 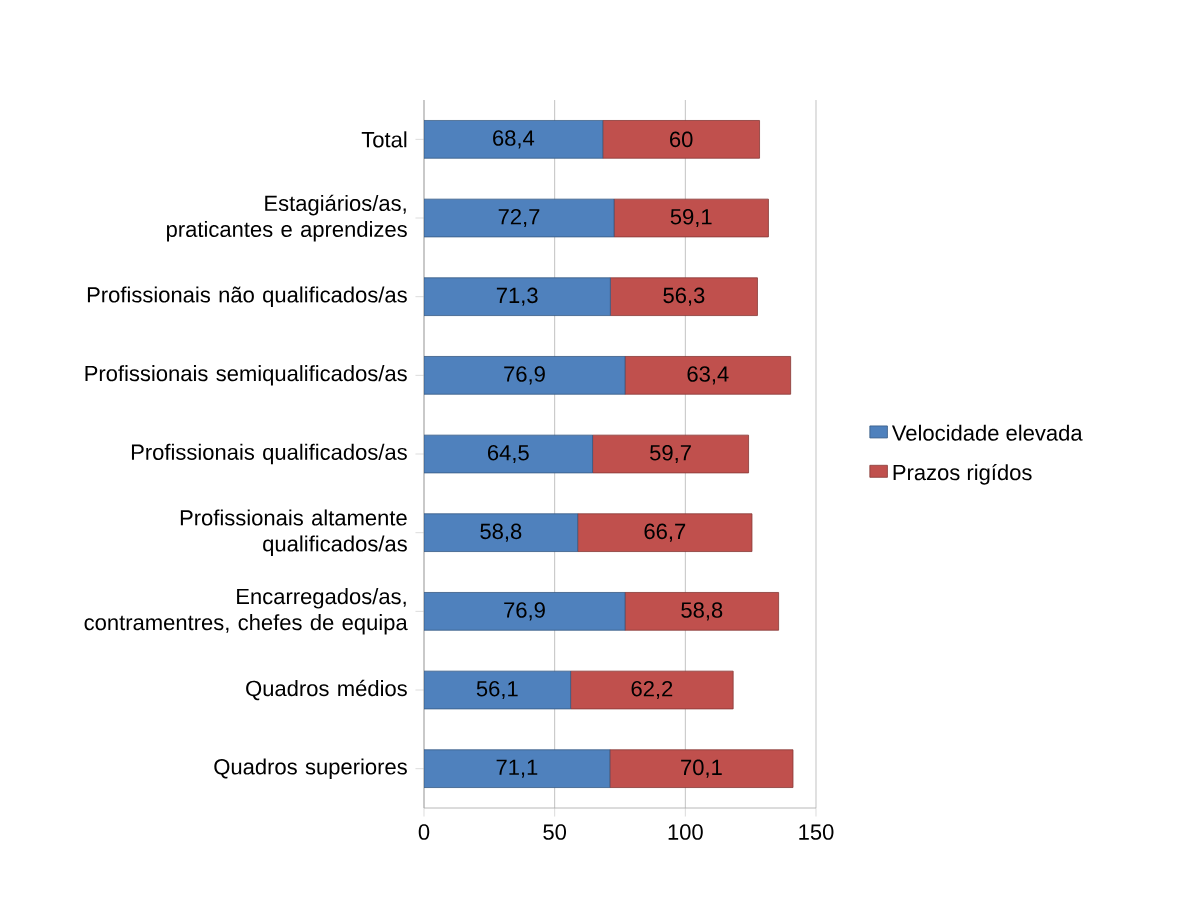 What do you see at coordinates (293, 532) in the screenshot?
I see `y-tick-label: Profissionais altamente qualificados/as` at bounding box center [293, 532].